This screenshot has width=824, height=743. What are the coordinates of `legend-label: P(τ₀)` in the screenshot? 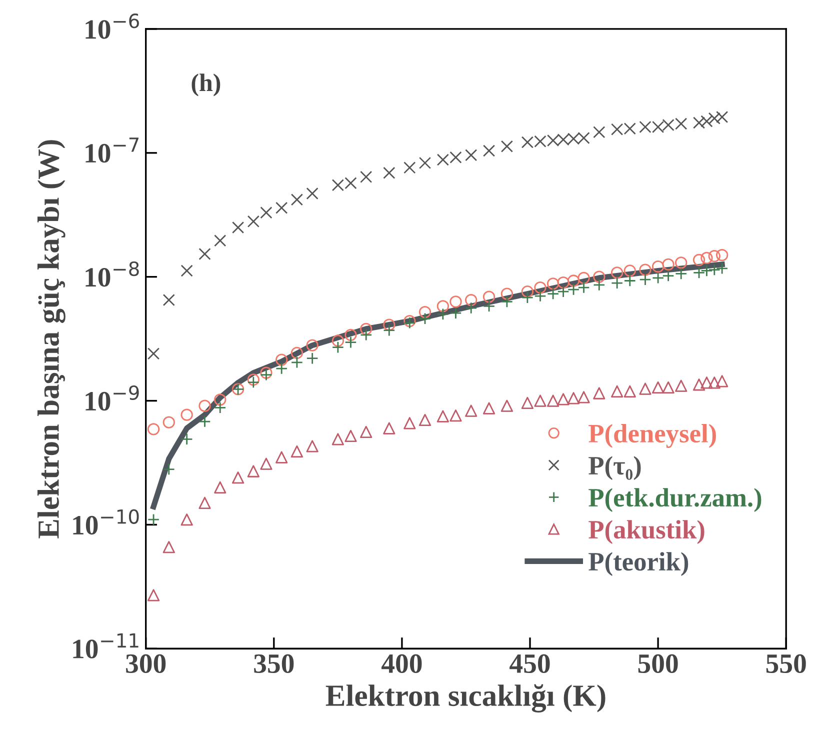 It's located at (614, 468).